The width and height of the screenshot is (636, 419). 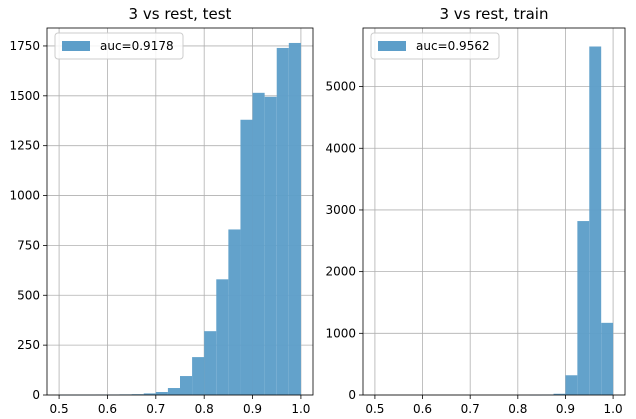 What do you see at coordinates (340, 87) in the screenshot?
I see `y-tick-label: 5000` at bounding box center [340, 87].